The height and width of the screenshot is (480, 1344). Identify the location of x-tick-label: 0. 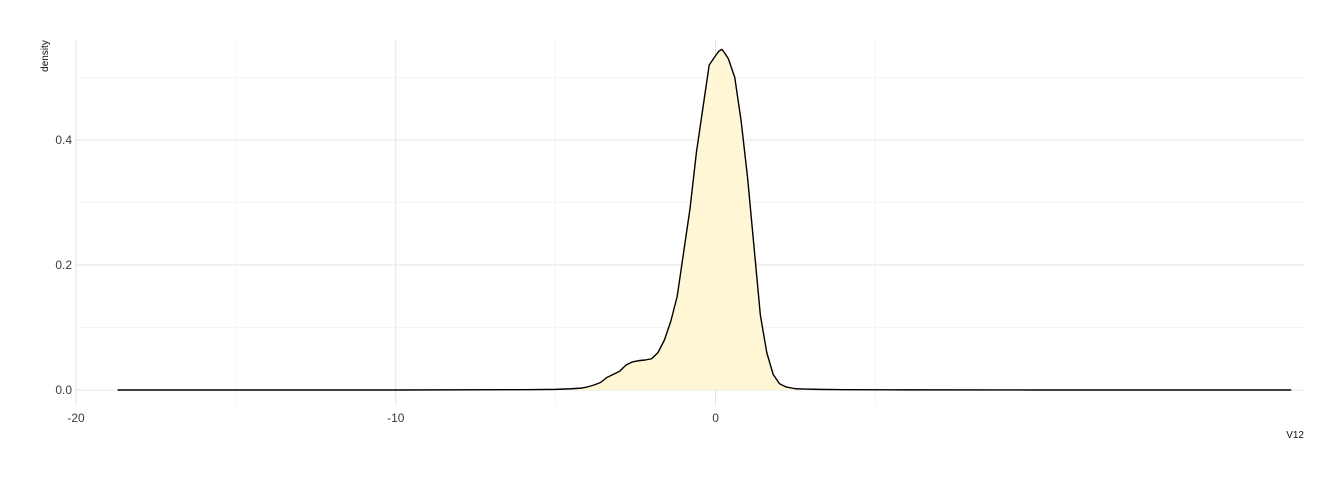
(715, 418).